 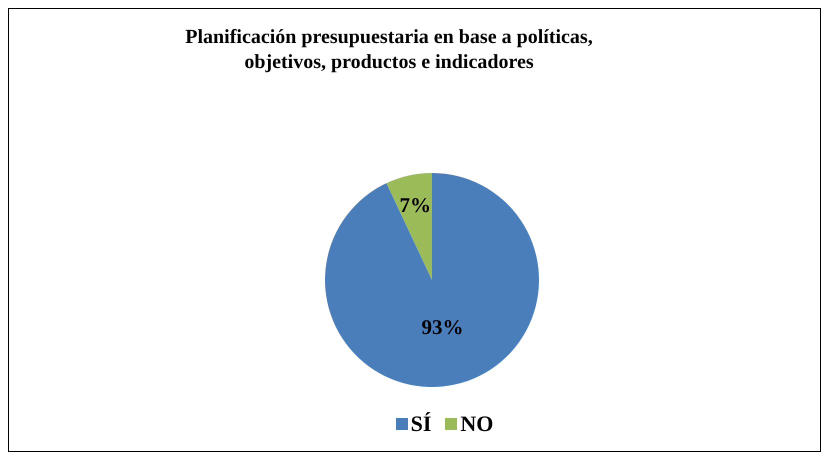 What do you see at coordinates (415, 204) in the screenshot?
I see `data-label: 7%` at bounding box center [415, 204].